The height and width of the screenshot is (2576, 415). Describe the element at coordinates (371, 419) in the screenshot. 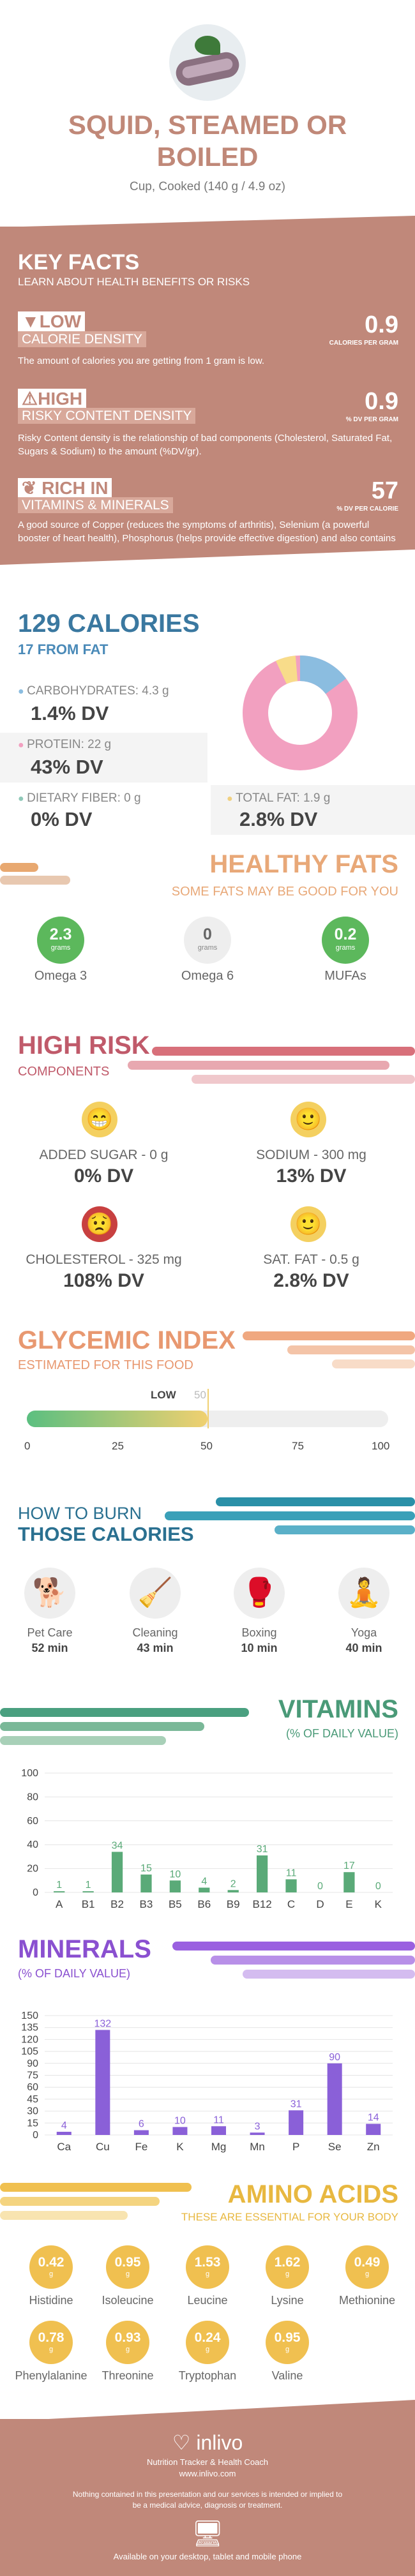

I see `fact-unit: % DV PER GRAM` at that location.